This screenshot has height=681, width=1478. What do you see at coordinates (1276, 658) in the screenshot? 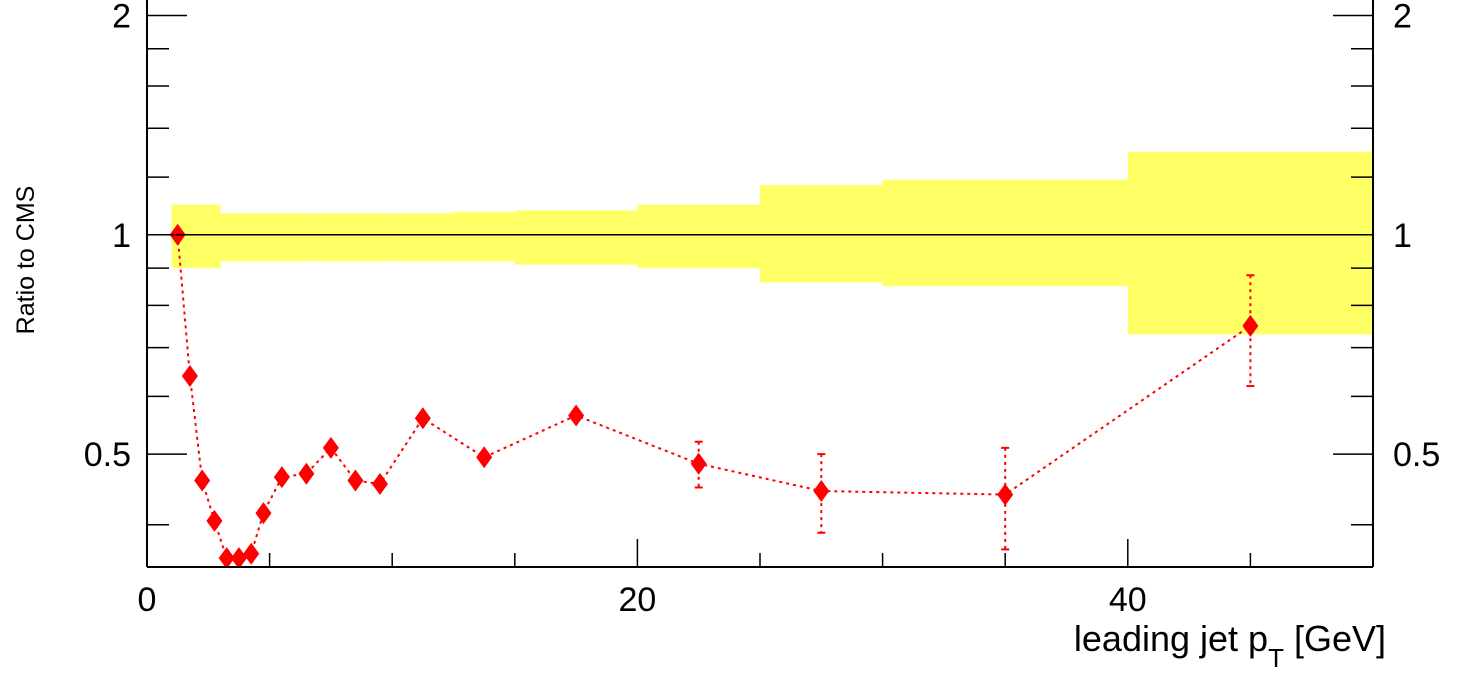
I see `x-axis-title-sub: T` at bounding box center [1276, 658].